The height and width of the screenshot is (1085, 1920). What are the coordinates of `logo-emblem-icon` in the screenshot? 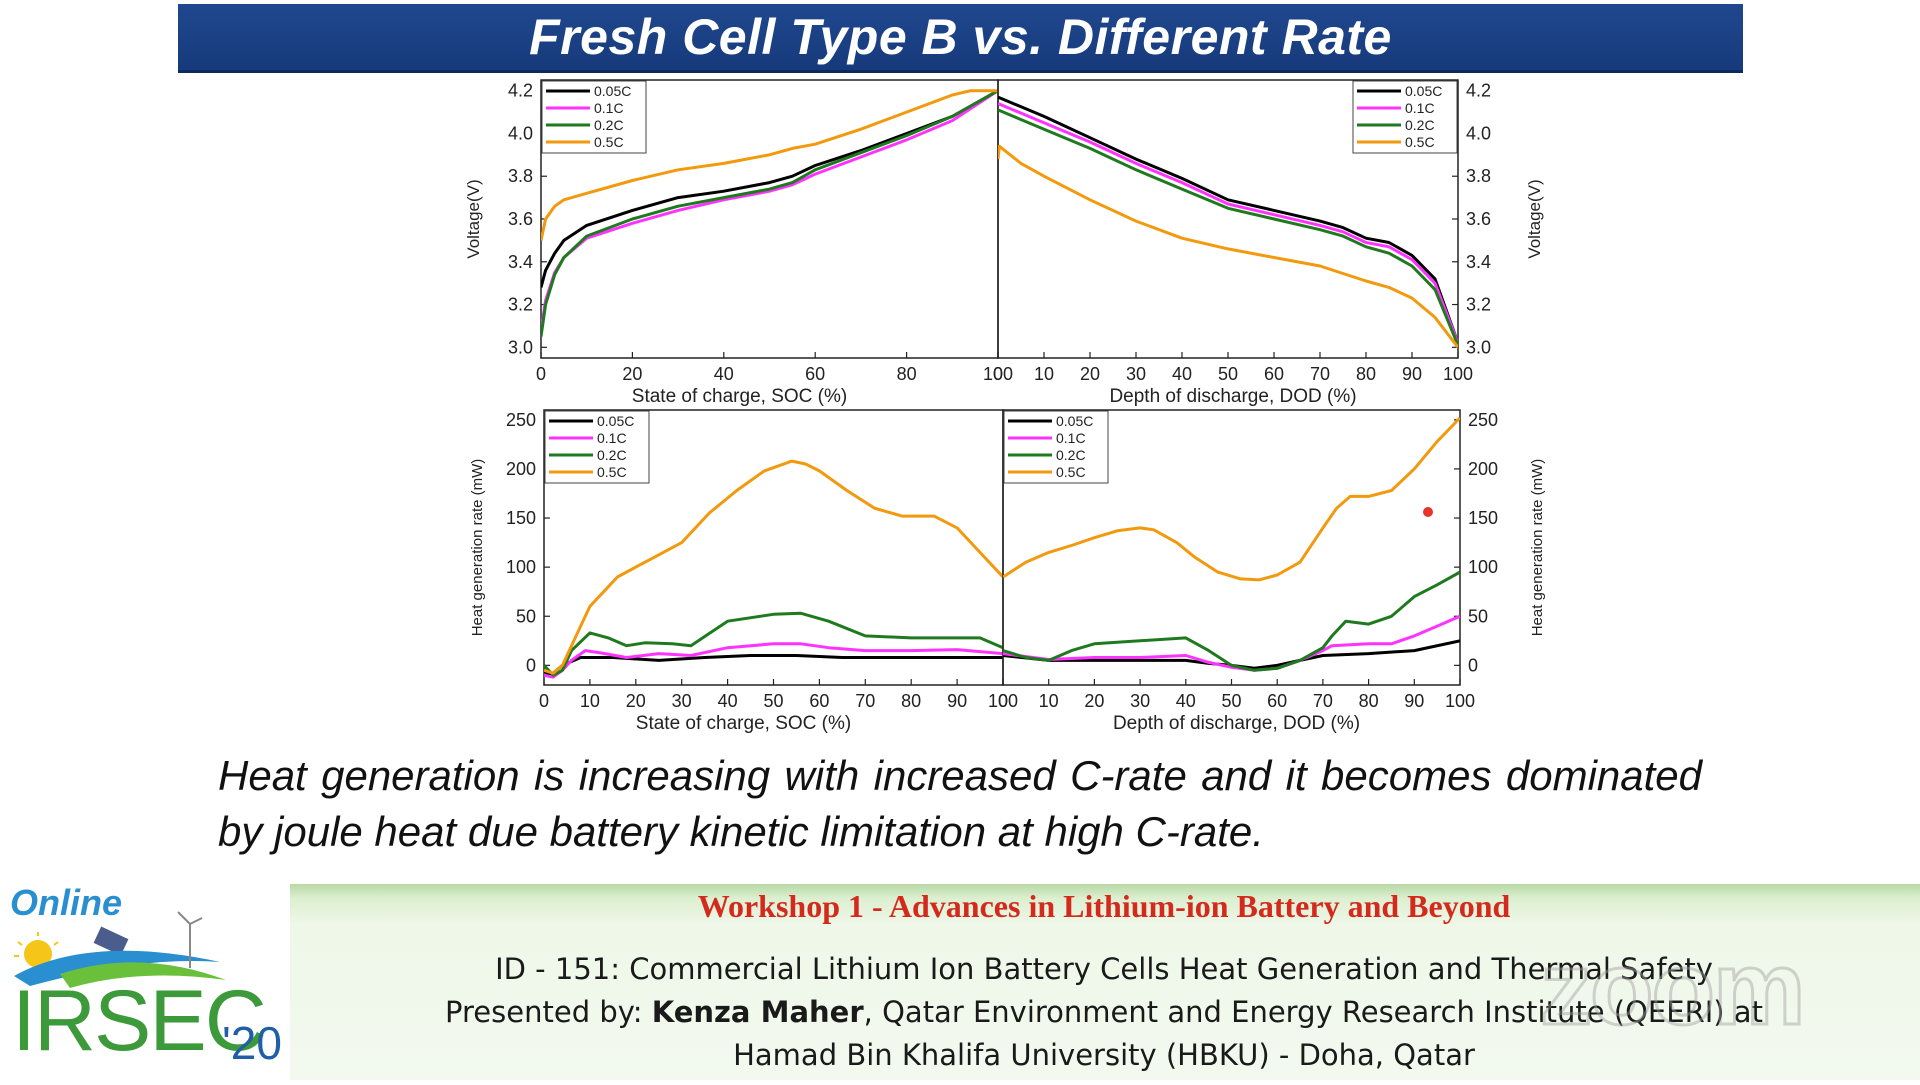 It's located at (120, 949).